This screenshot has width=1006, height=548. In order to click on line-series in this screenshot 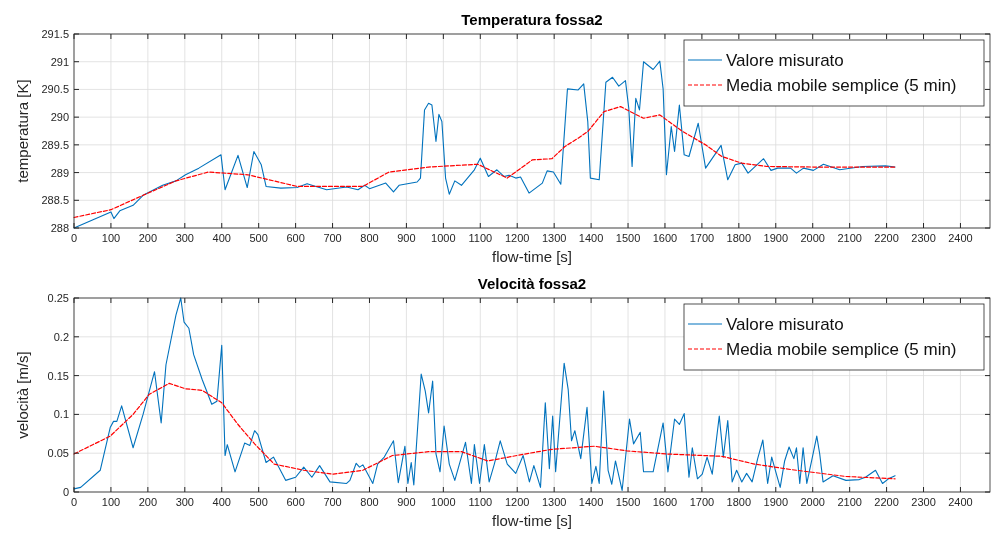, I will do `click(484, 431)`.